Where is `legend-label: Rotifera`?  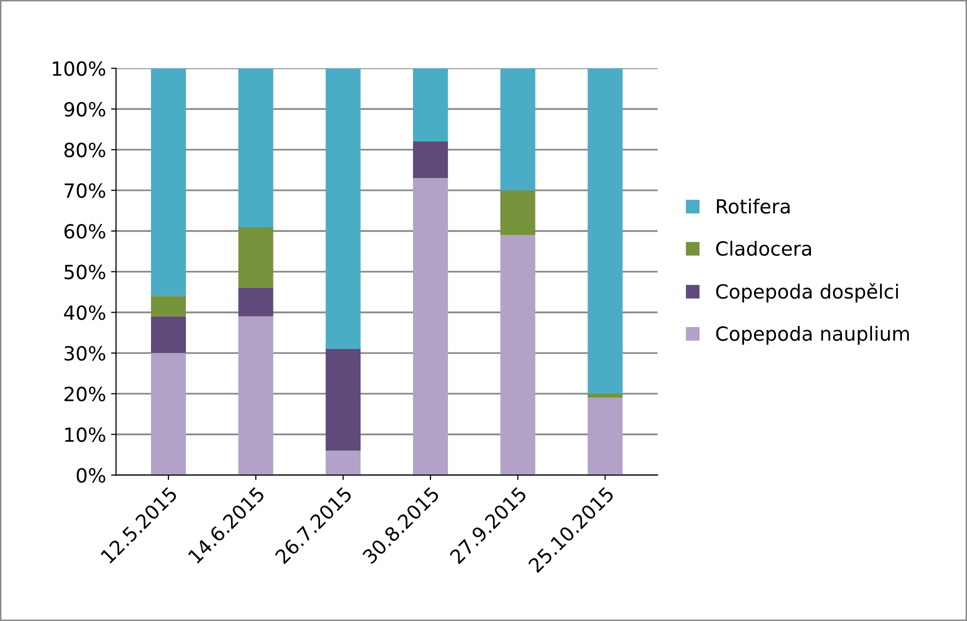 legend-label: Rotifera is located at coordinates (753, 206).